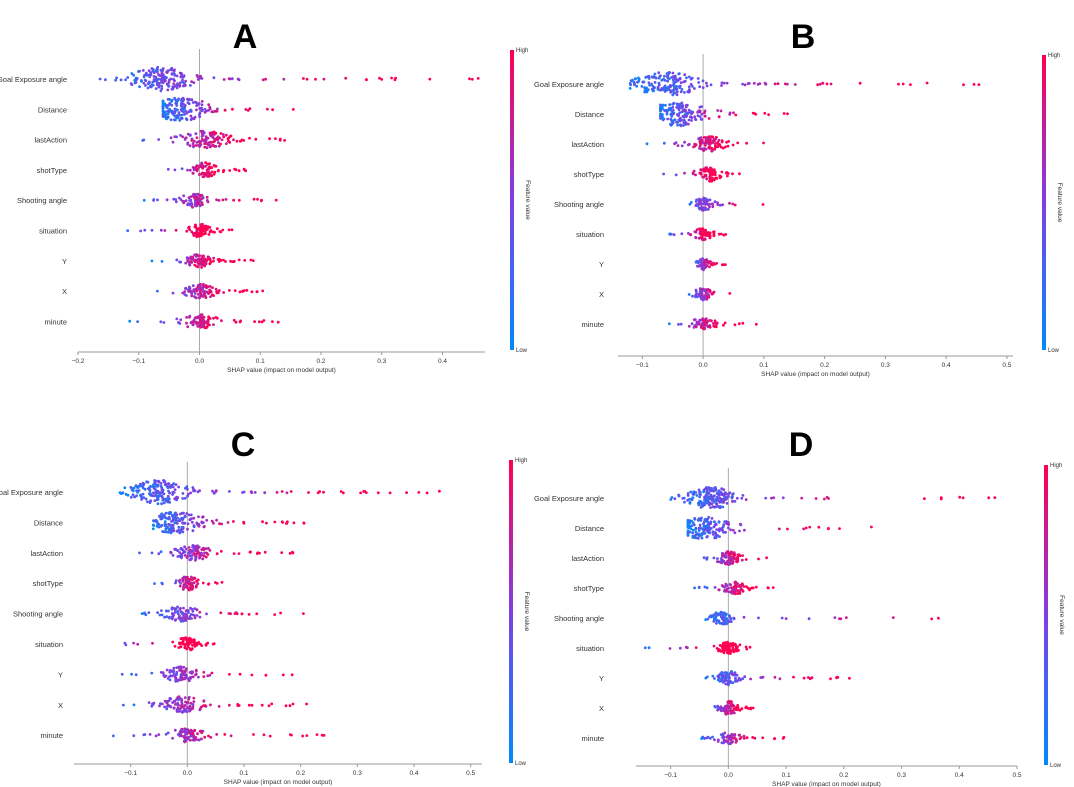 This screenshot has height=787, width=1074. I want to click on feature-row: situation, so click(664, 647).